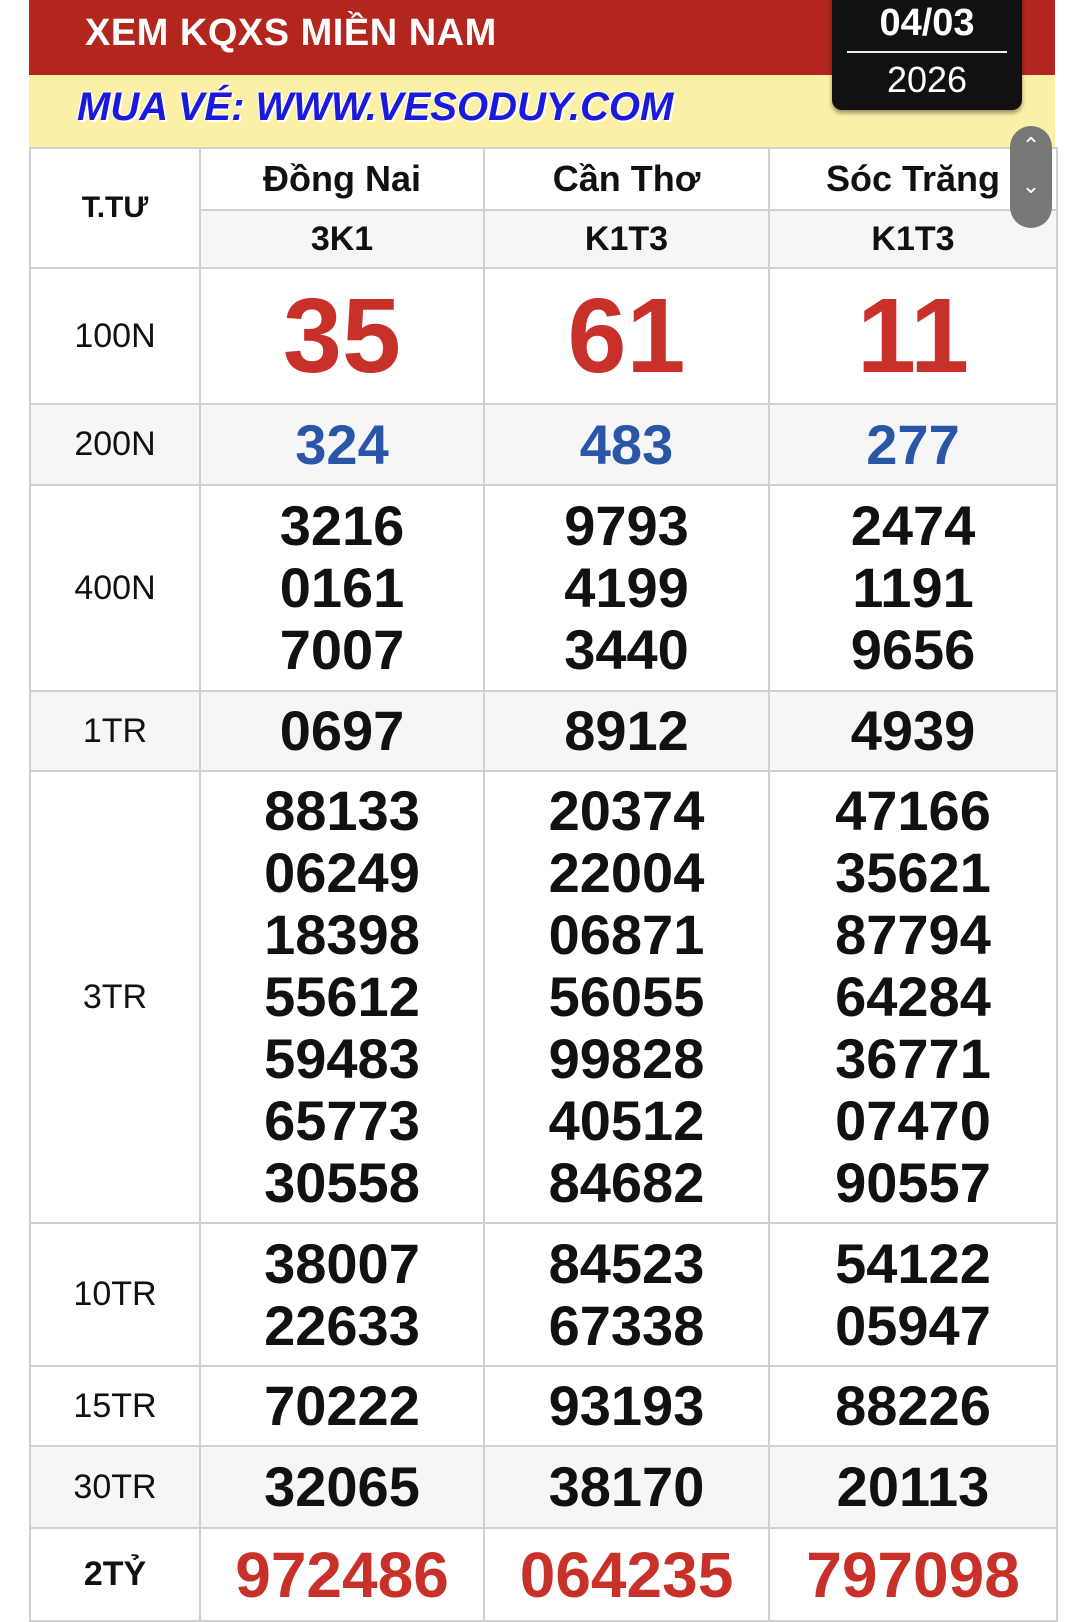 This screenshot has height=1622, width=1080. I want to click on prize-cell: 483, so click(626, 444).